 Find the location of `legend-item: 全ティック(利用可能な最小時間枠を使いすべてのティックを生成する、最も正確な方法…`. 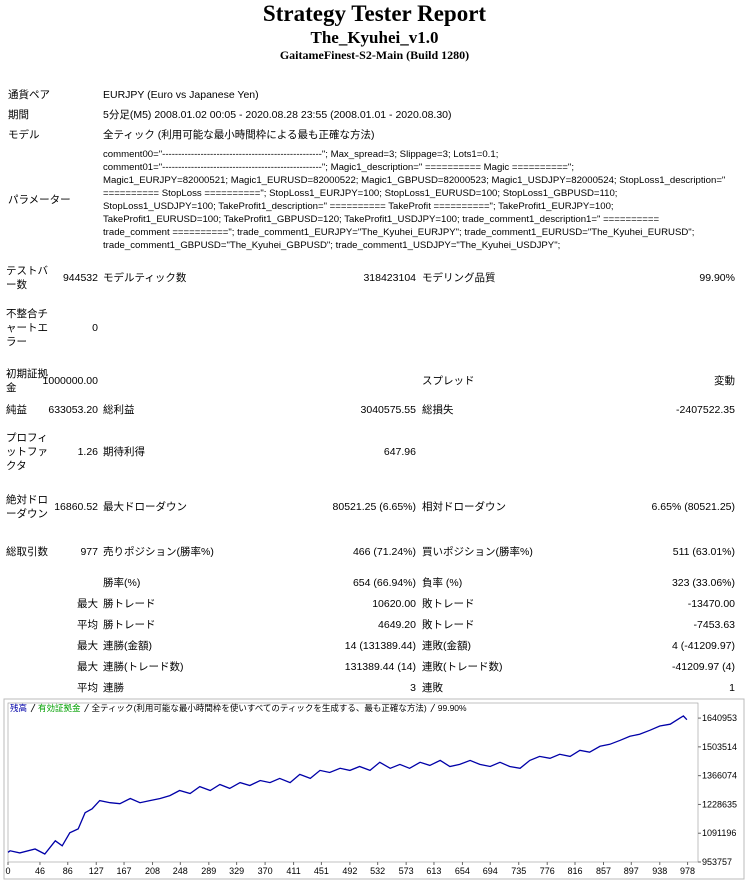

legend-item: 全ティック(利用可能な最小時間枠を使いすべてのティックを生成する、最も正確な方法… is located at coordinates (259, 708).